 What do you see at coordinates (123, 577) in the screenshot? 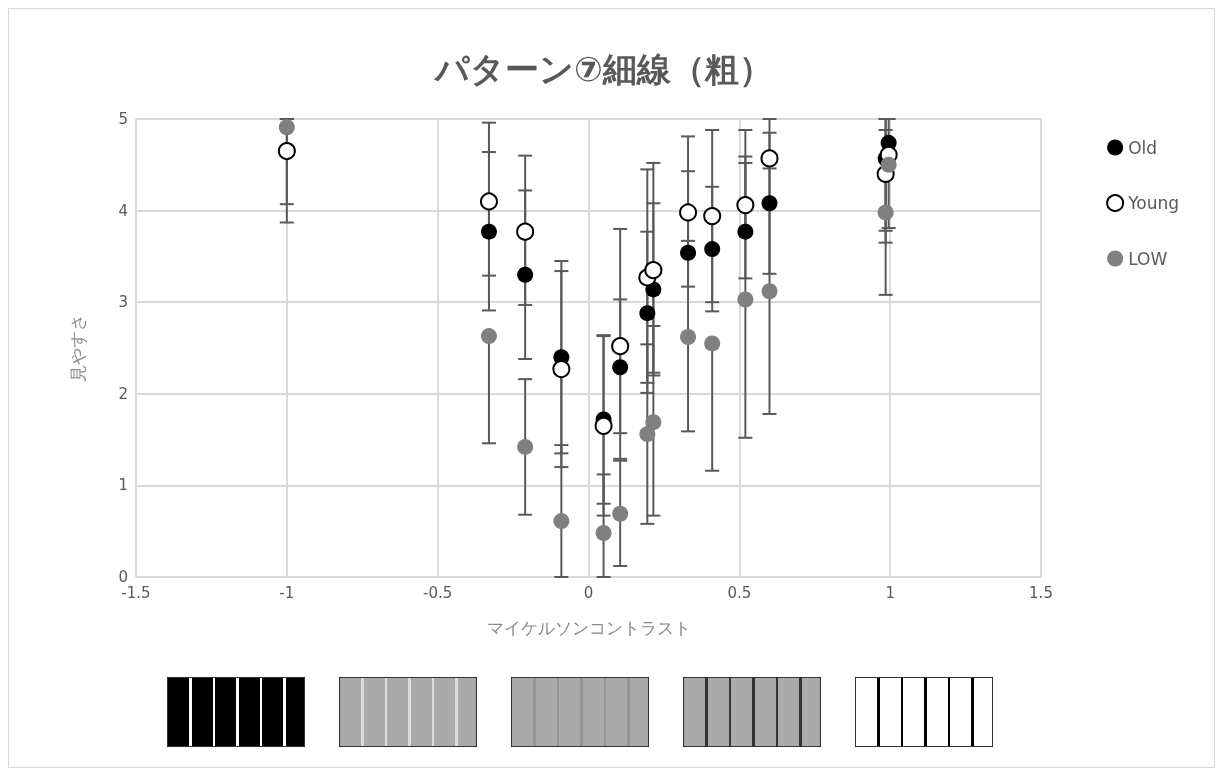
I see `y-tick-label: 0` at bounding box center [123, 577].